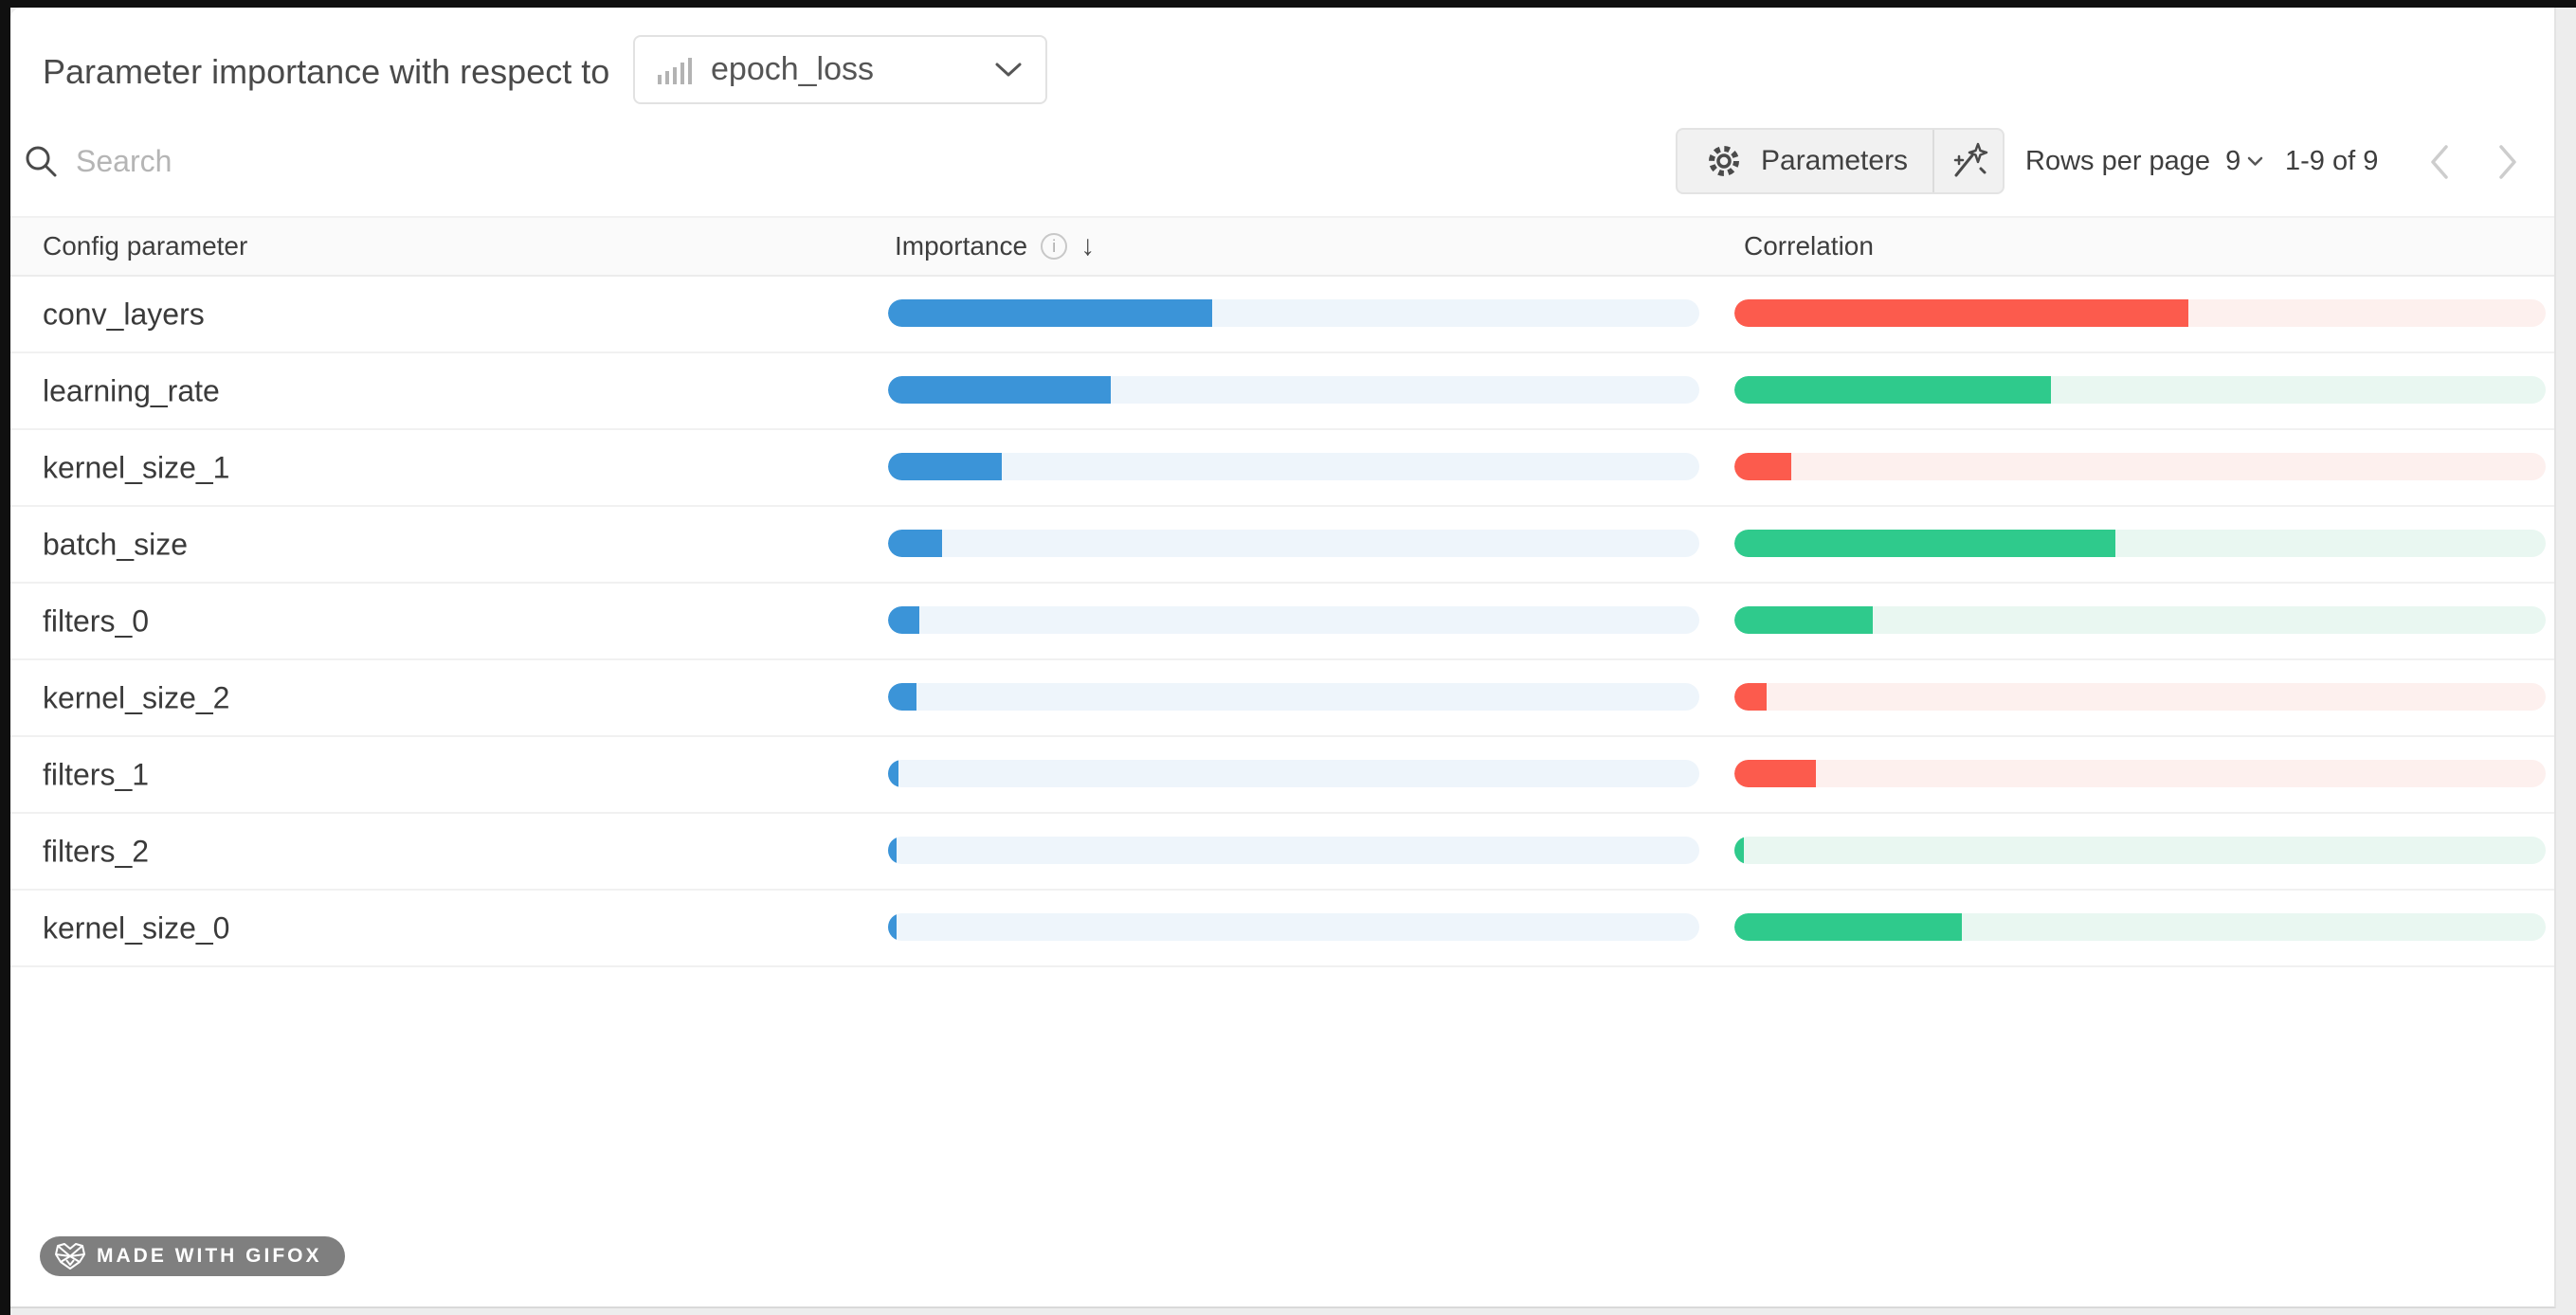 The image size is (2576, 1315). I want to click on table-row: kernel_size_2, so click(1282, 698).